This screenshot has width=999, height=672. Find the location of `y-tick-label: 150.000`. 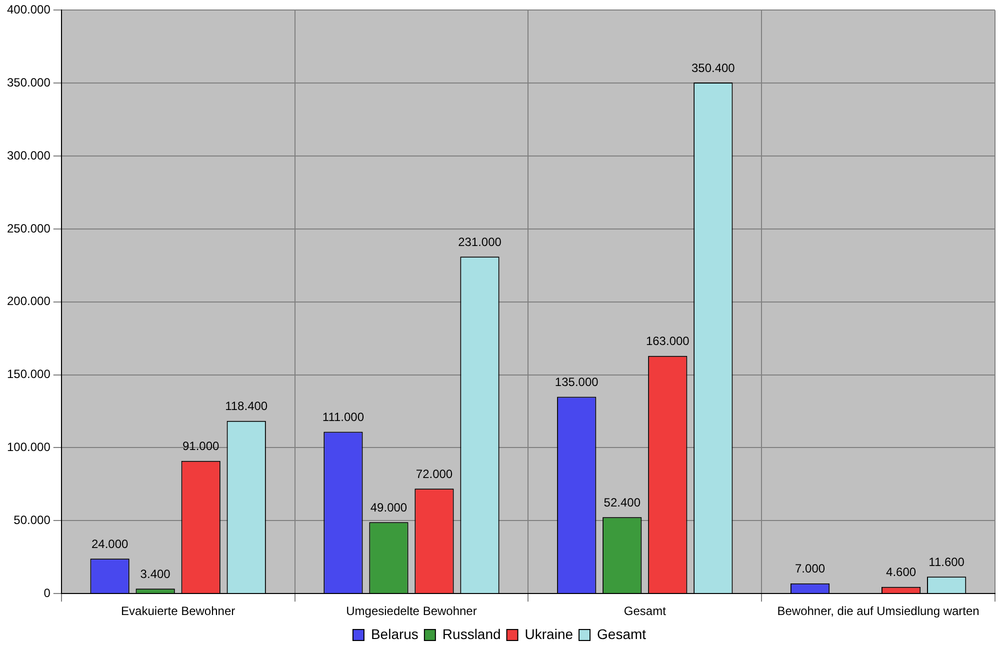

y-tick-label: 150.000 is located at coordinates (28, 374).